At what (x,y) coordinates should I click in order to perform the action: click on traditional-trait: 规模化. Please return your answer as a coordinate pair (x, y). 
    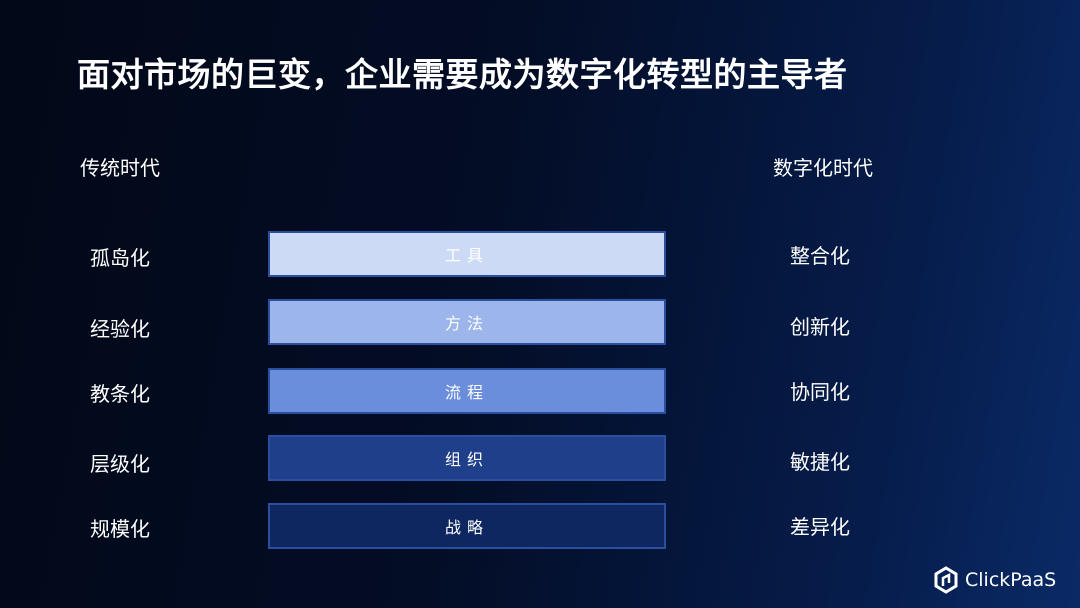
    Looking at the image, I should click on (120, 529).